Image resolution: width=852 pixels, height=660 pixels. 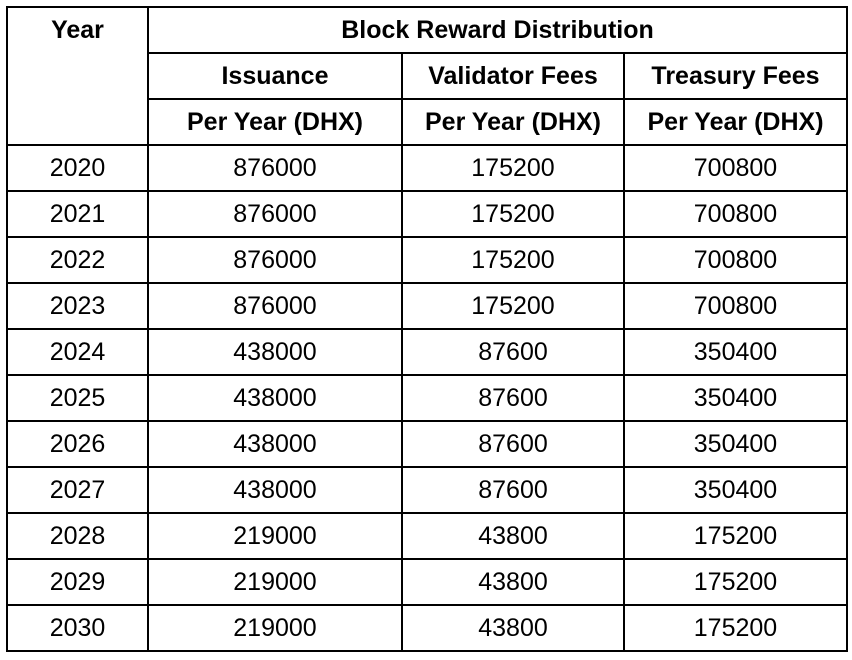 I want to click on table-row: 2022 876000 175200 700800, so click(x=427, y=260).